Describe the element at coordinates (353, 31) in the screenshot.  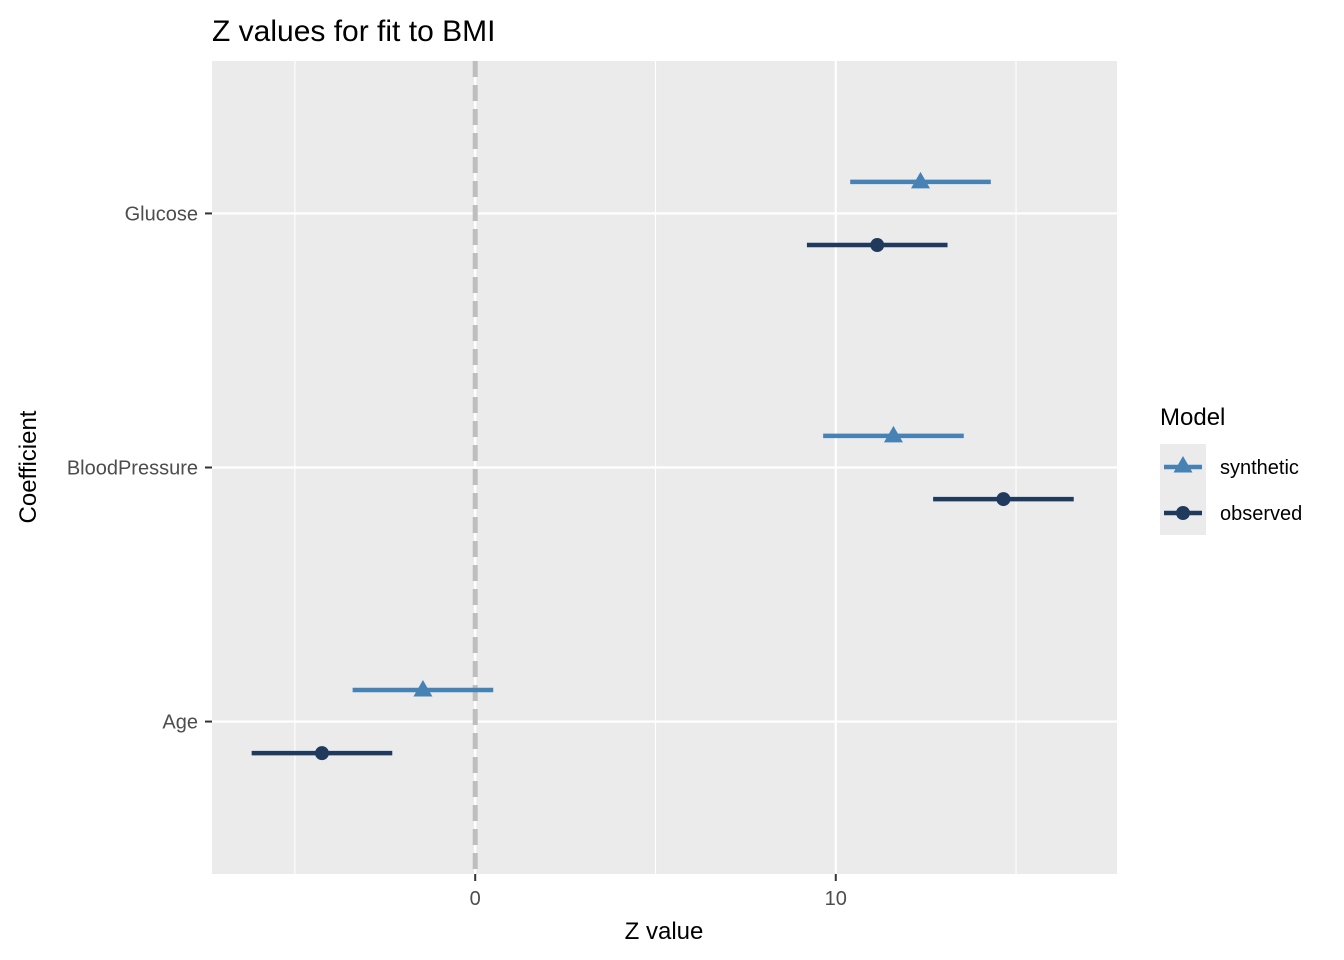
I see `chart-title: Z values for fit to BMI` at that location.